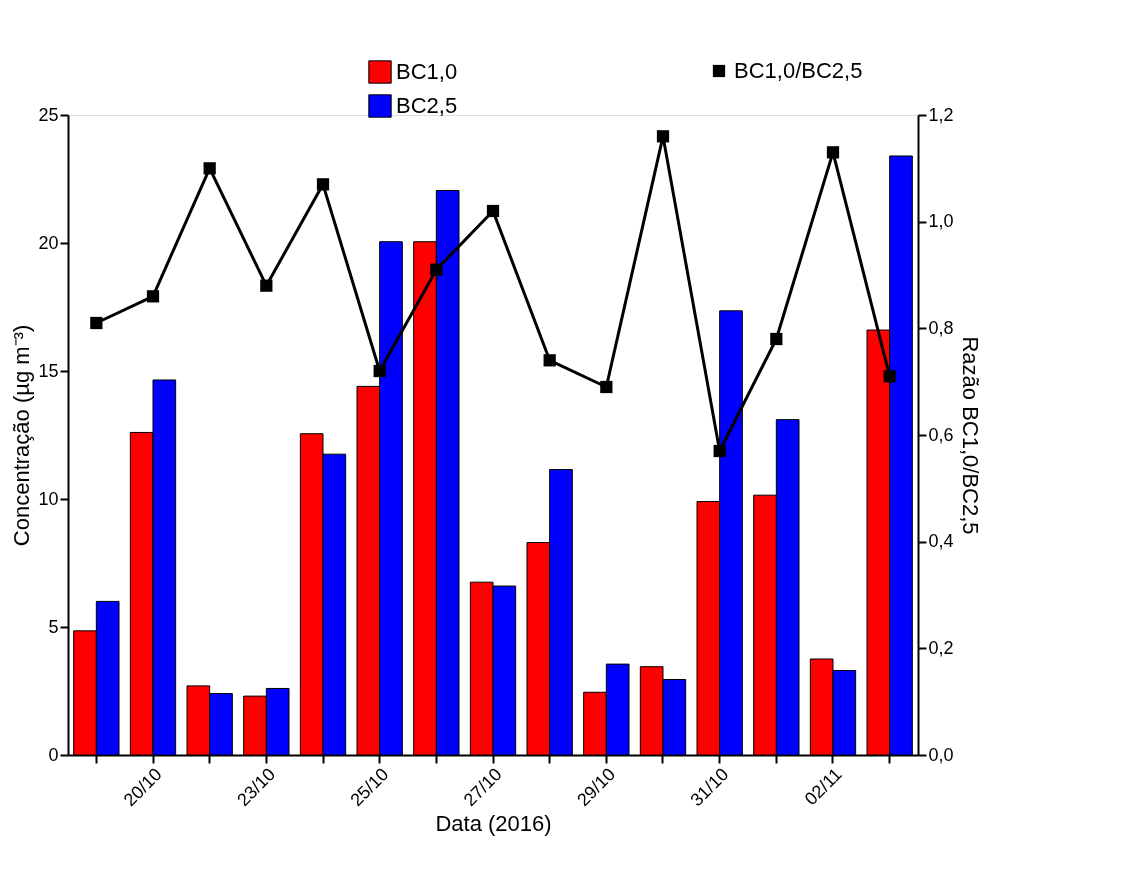 The height and width of the screenshot is (877, 1133). I want to click on y2-tick-label: 0,8, so click(941, 327).